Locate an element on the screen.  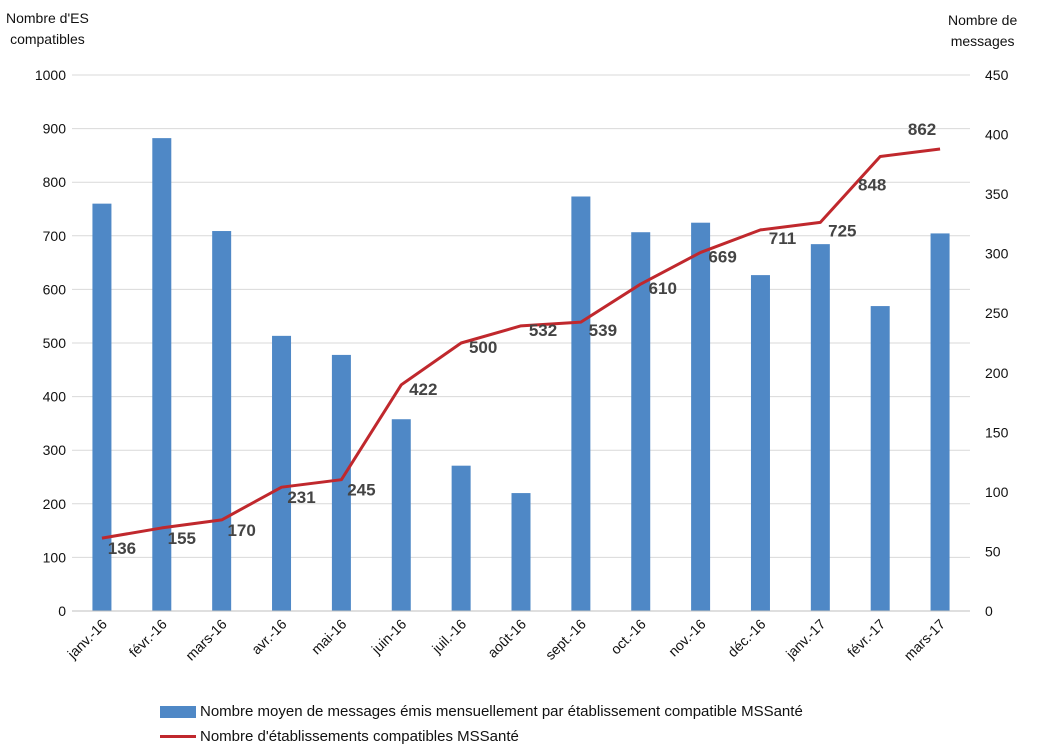
line-data-label: 862 is located at coordinates (922, 129).